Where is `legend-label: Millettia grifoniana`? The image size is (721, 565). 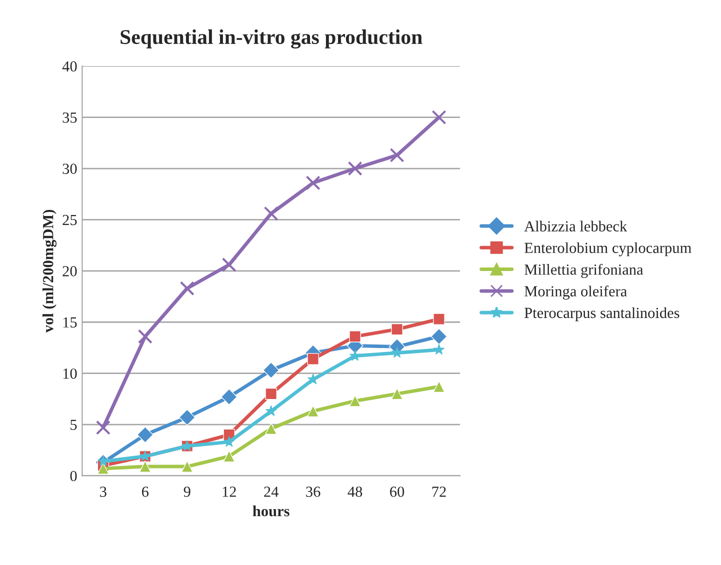
legend-label: Millettia grifoniana is located at coordinates (584, 271).